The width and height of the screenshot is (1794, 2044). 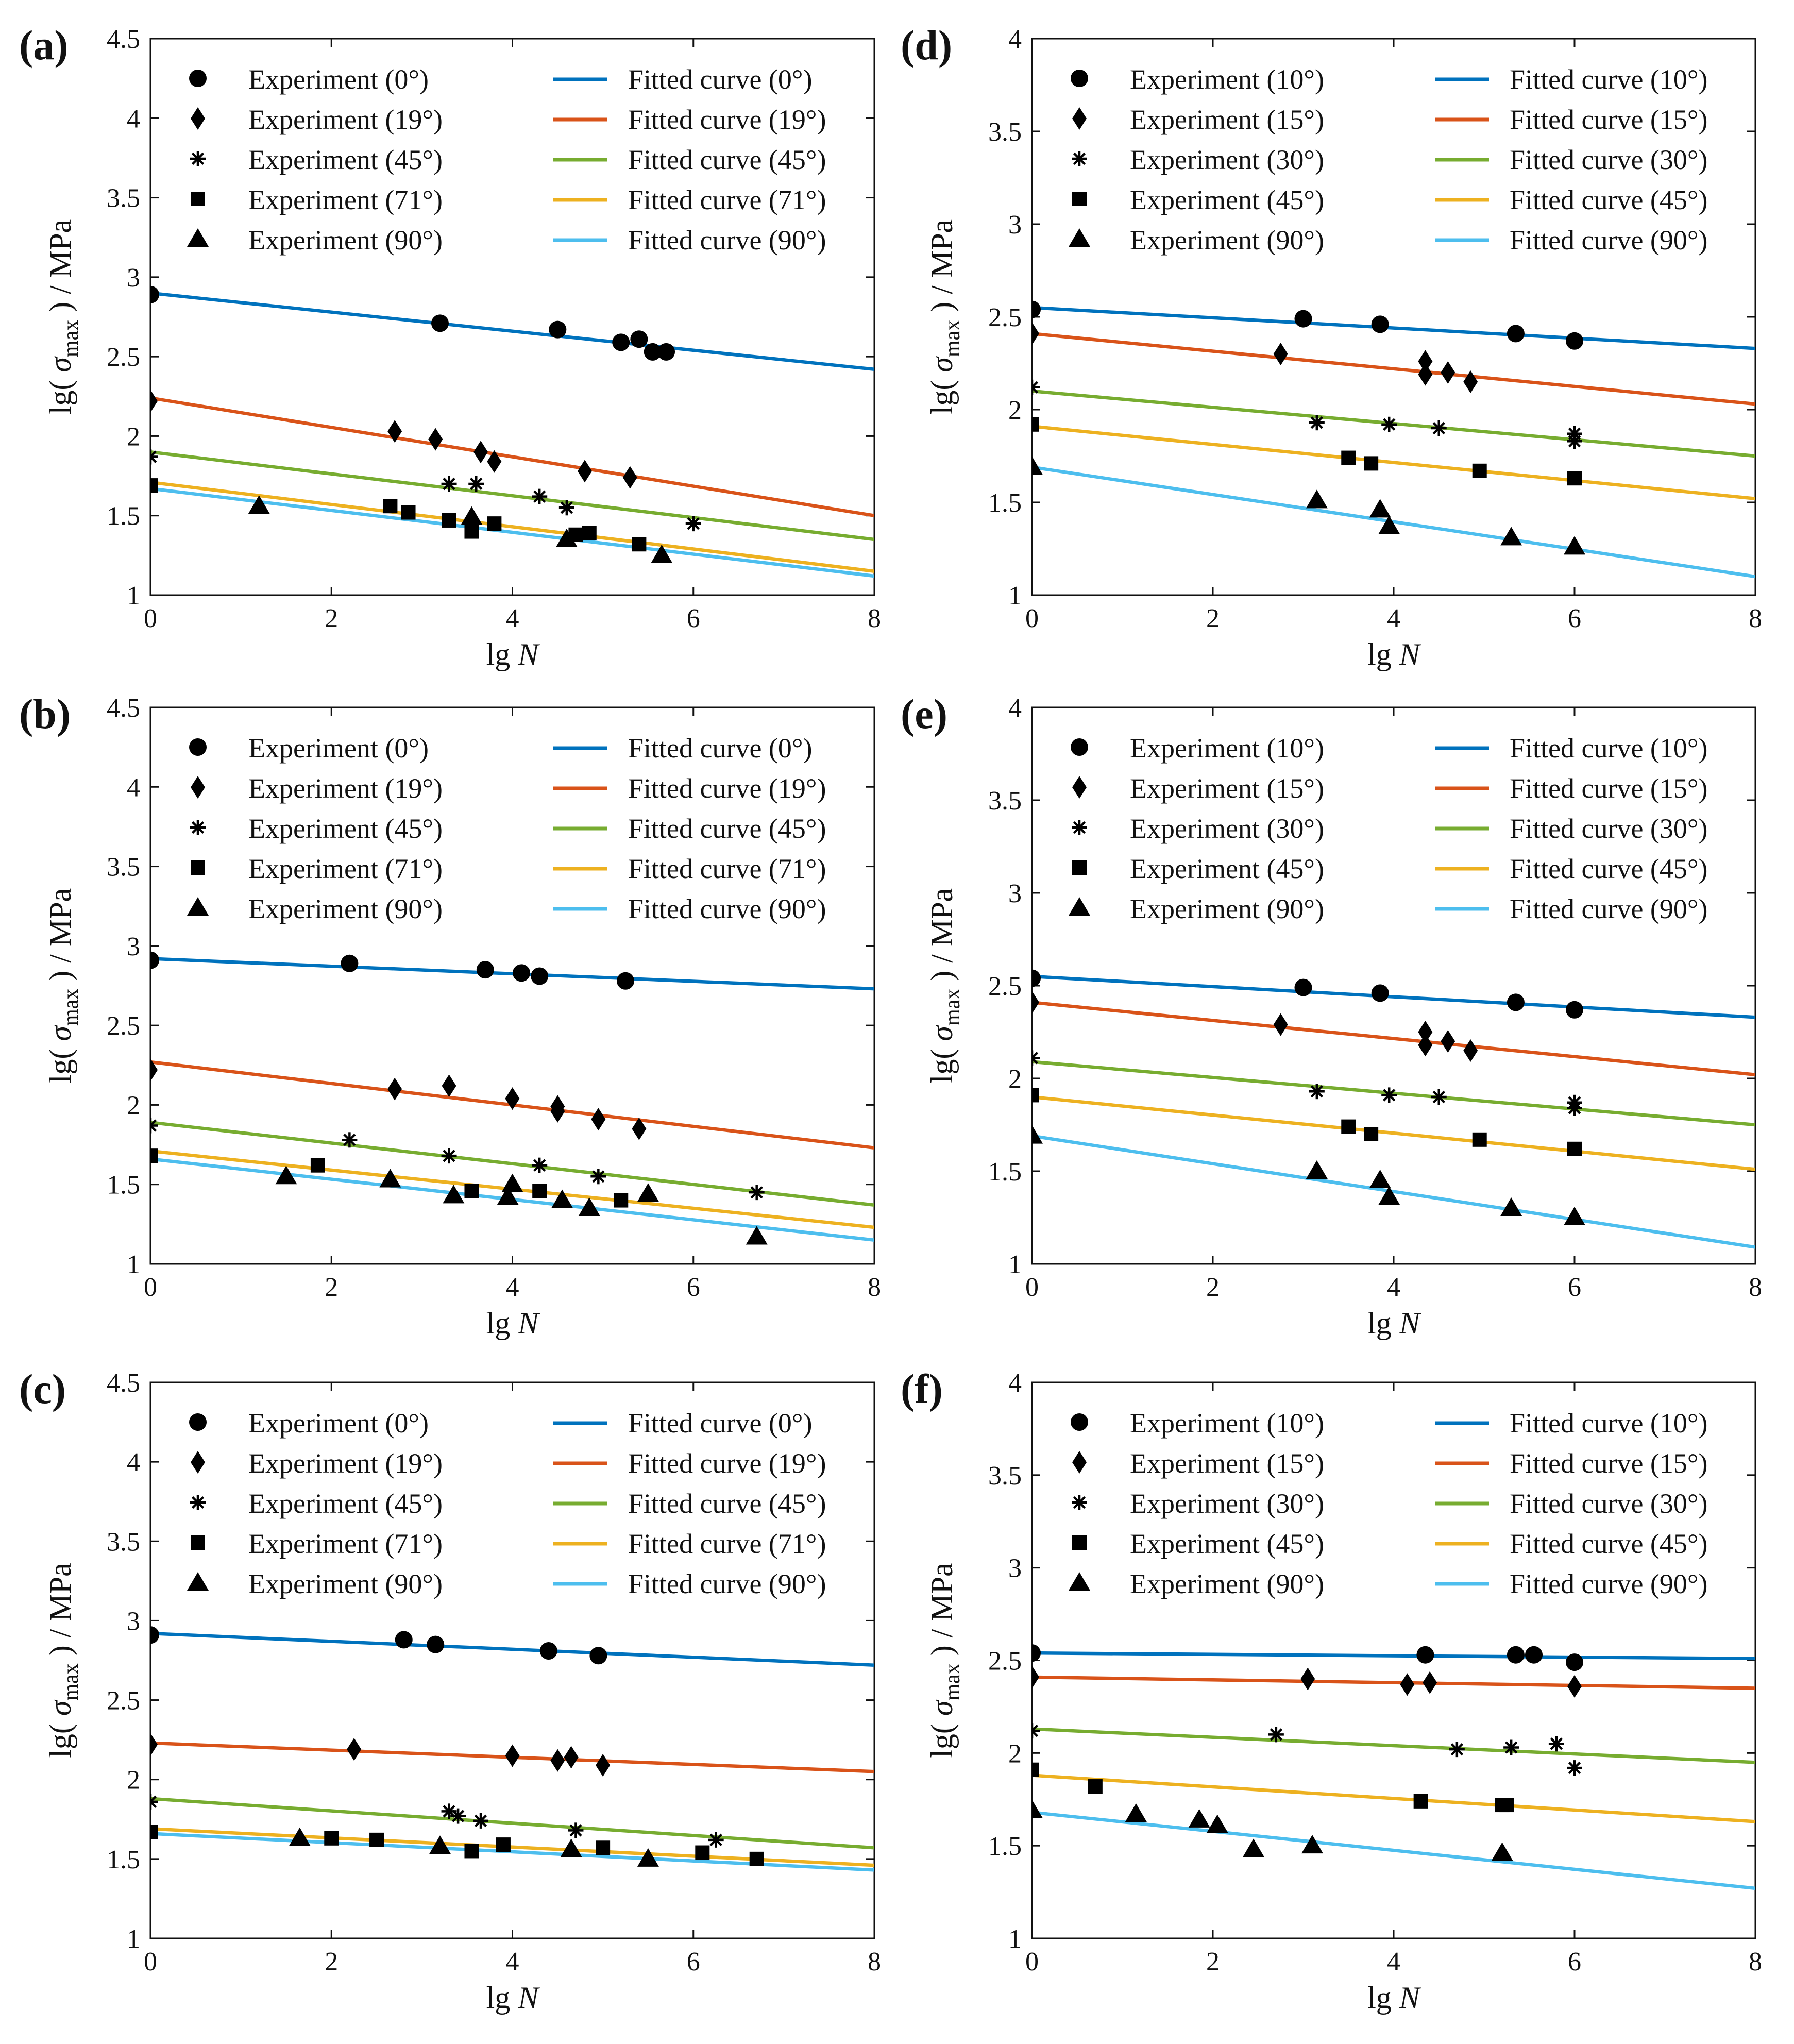 What do you see at coordinates (133, 787) in the screenshot?
I see `y-tick-label: 4` at bounding box center [133, 787].